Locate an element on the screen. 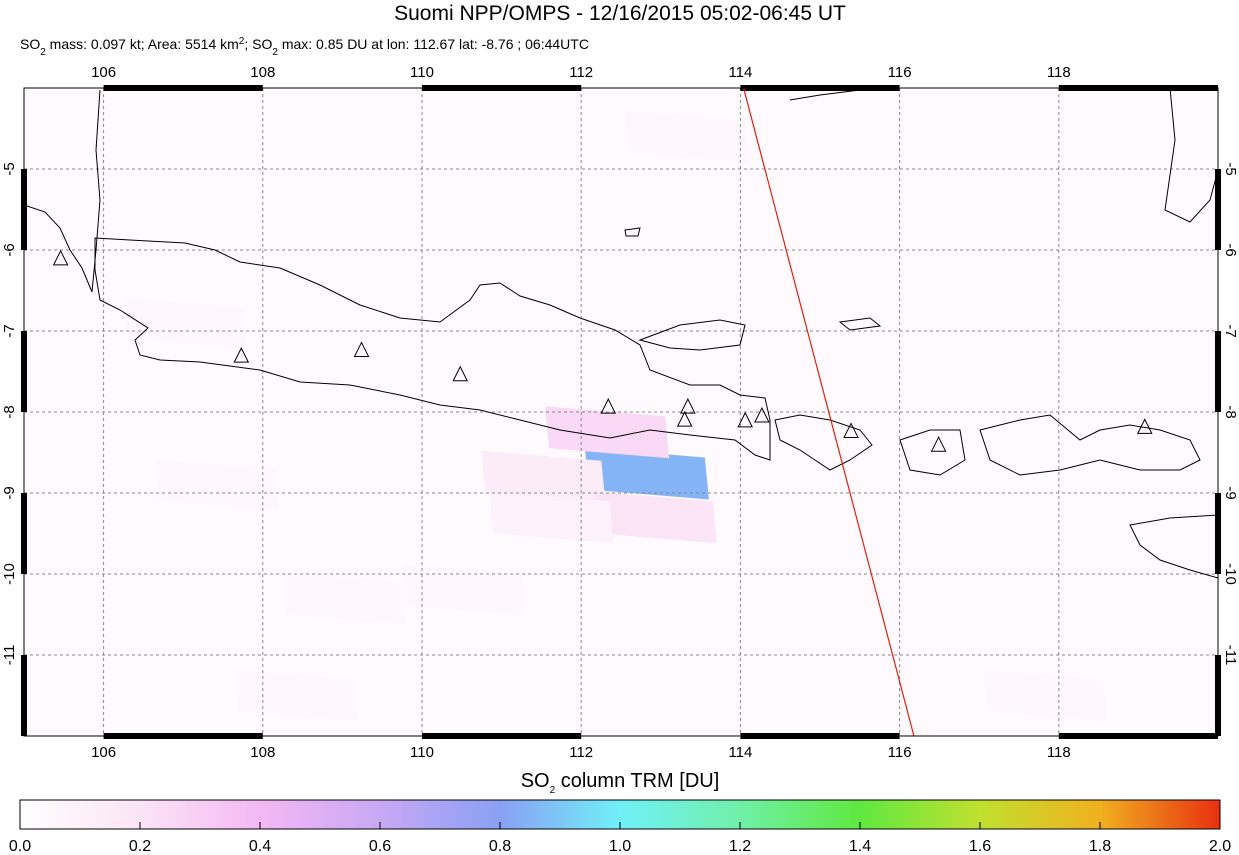 Image resolution: width=1239 pixels, height=855 pixels. colorbar-tick-label: 1.2 is located at coordinates (740, 846).